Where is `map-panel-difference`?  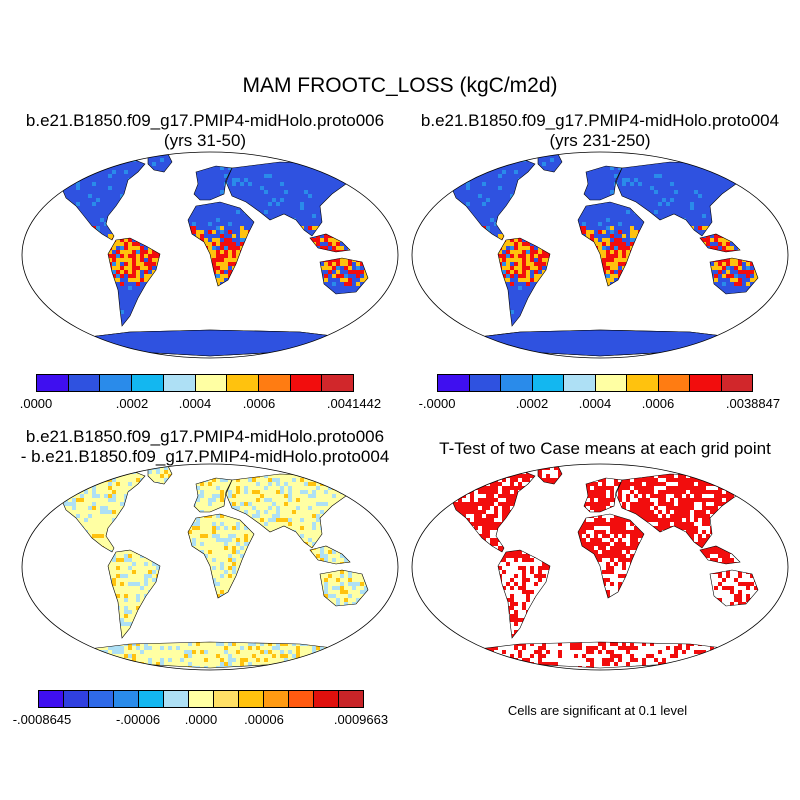
map-panel-difference is located at coordinates (210, 567).